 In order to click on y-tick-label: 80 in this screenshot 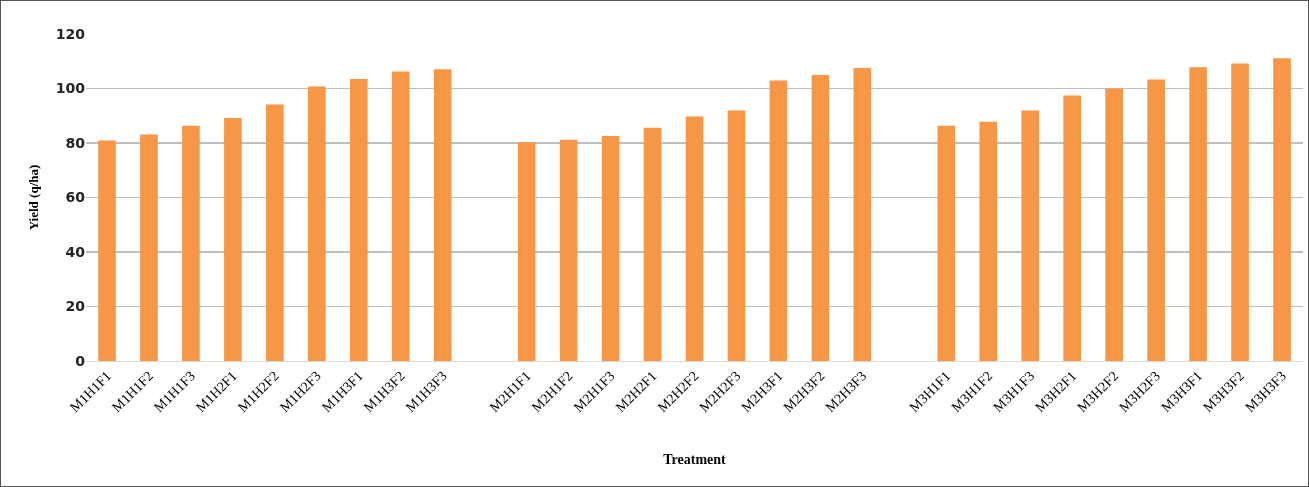, I will do `click(75, 142)`.